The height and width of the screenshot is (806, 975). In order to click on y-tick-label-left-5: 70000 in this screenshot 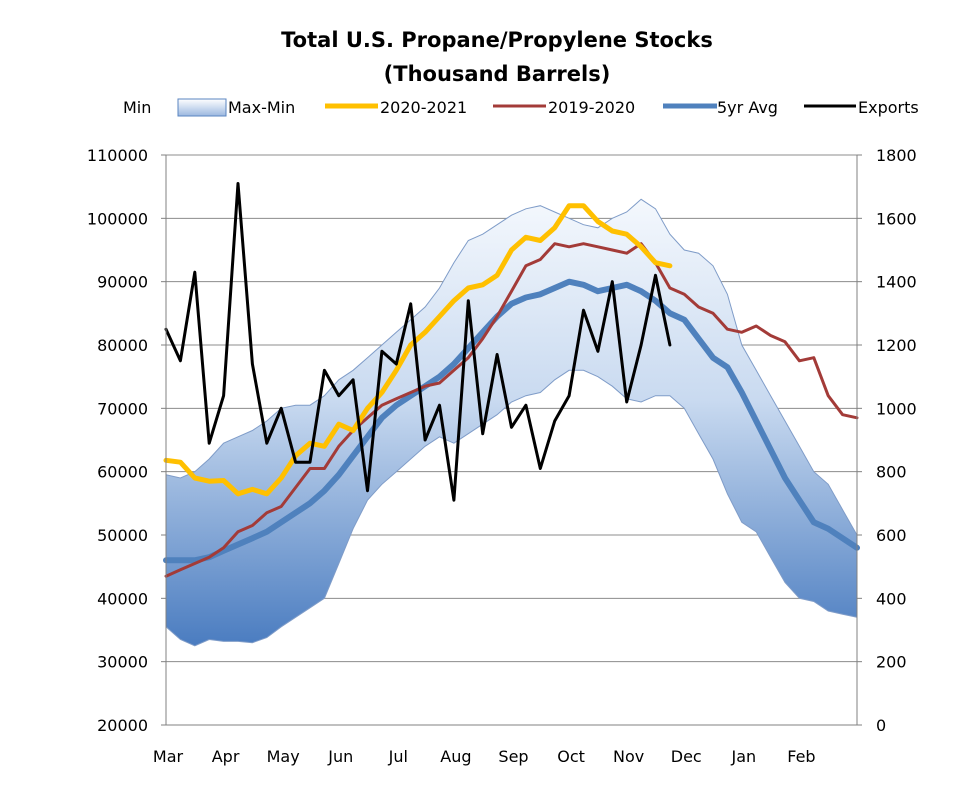, I will do `click(122, 408)`.